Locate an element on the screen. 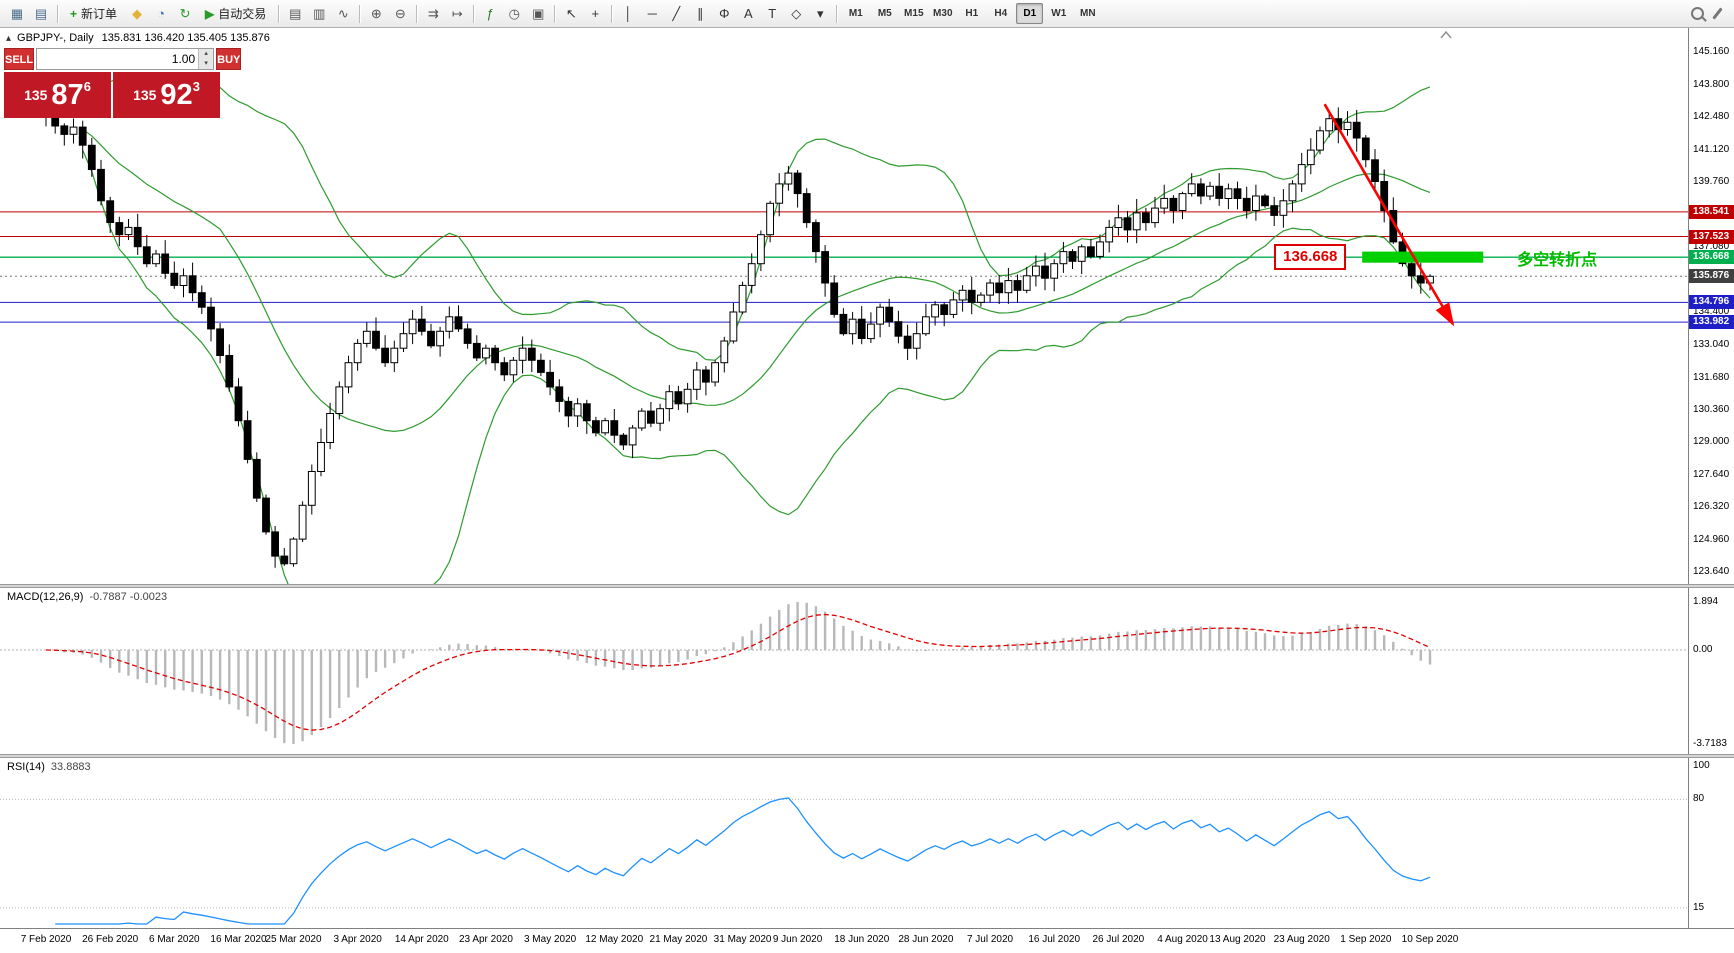 This screenshot has width=1734, height=953. zoom-out-icon: ⊖ is located at coordinates (400, 13).